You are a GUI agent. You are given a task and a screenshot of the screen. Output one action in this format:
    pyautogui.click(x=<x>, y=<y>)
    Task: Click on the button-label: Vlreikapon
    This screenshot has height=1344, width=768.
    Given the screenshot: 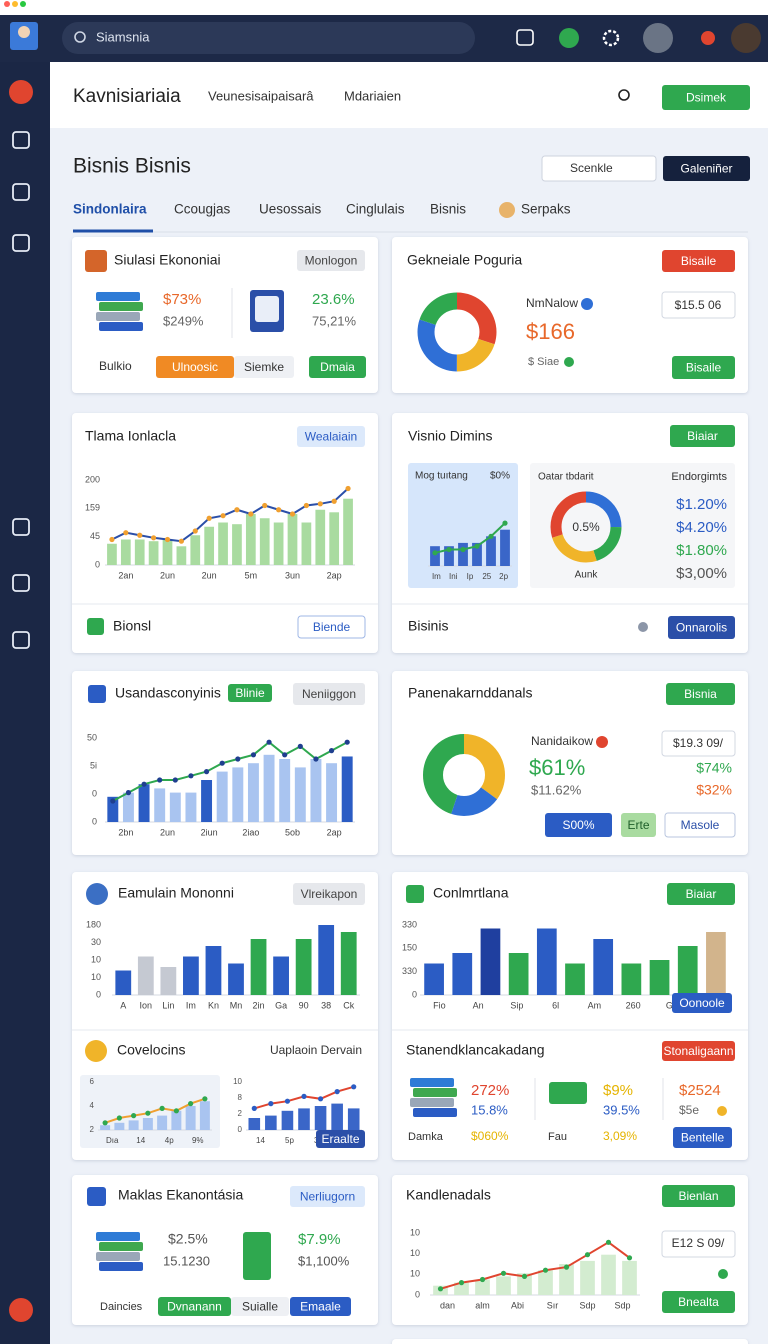 What is the action you would take?
    pyautogui.click(x=329, y=894)
    